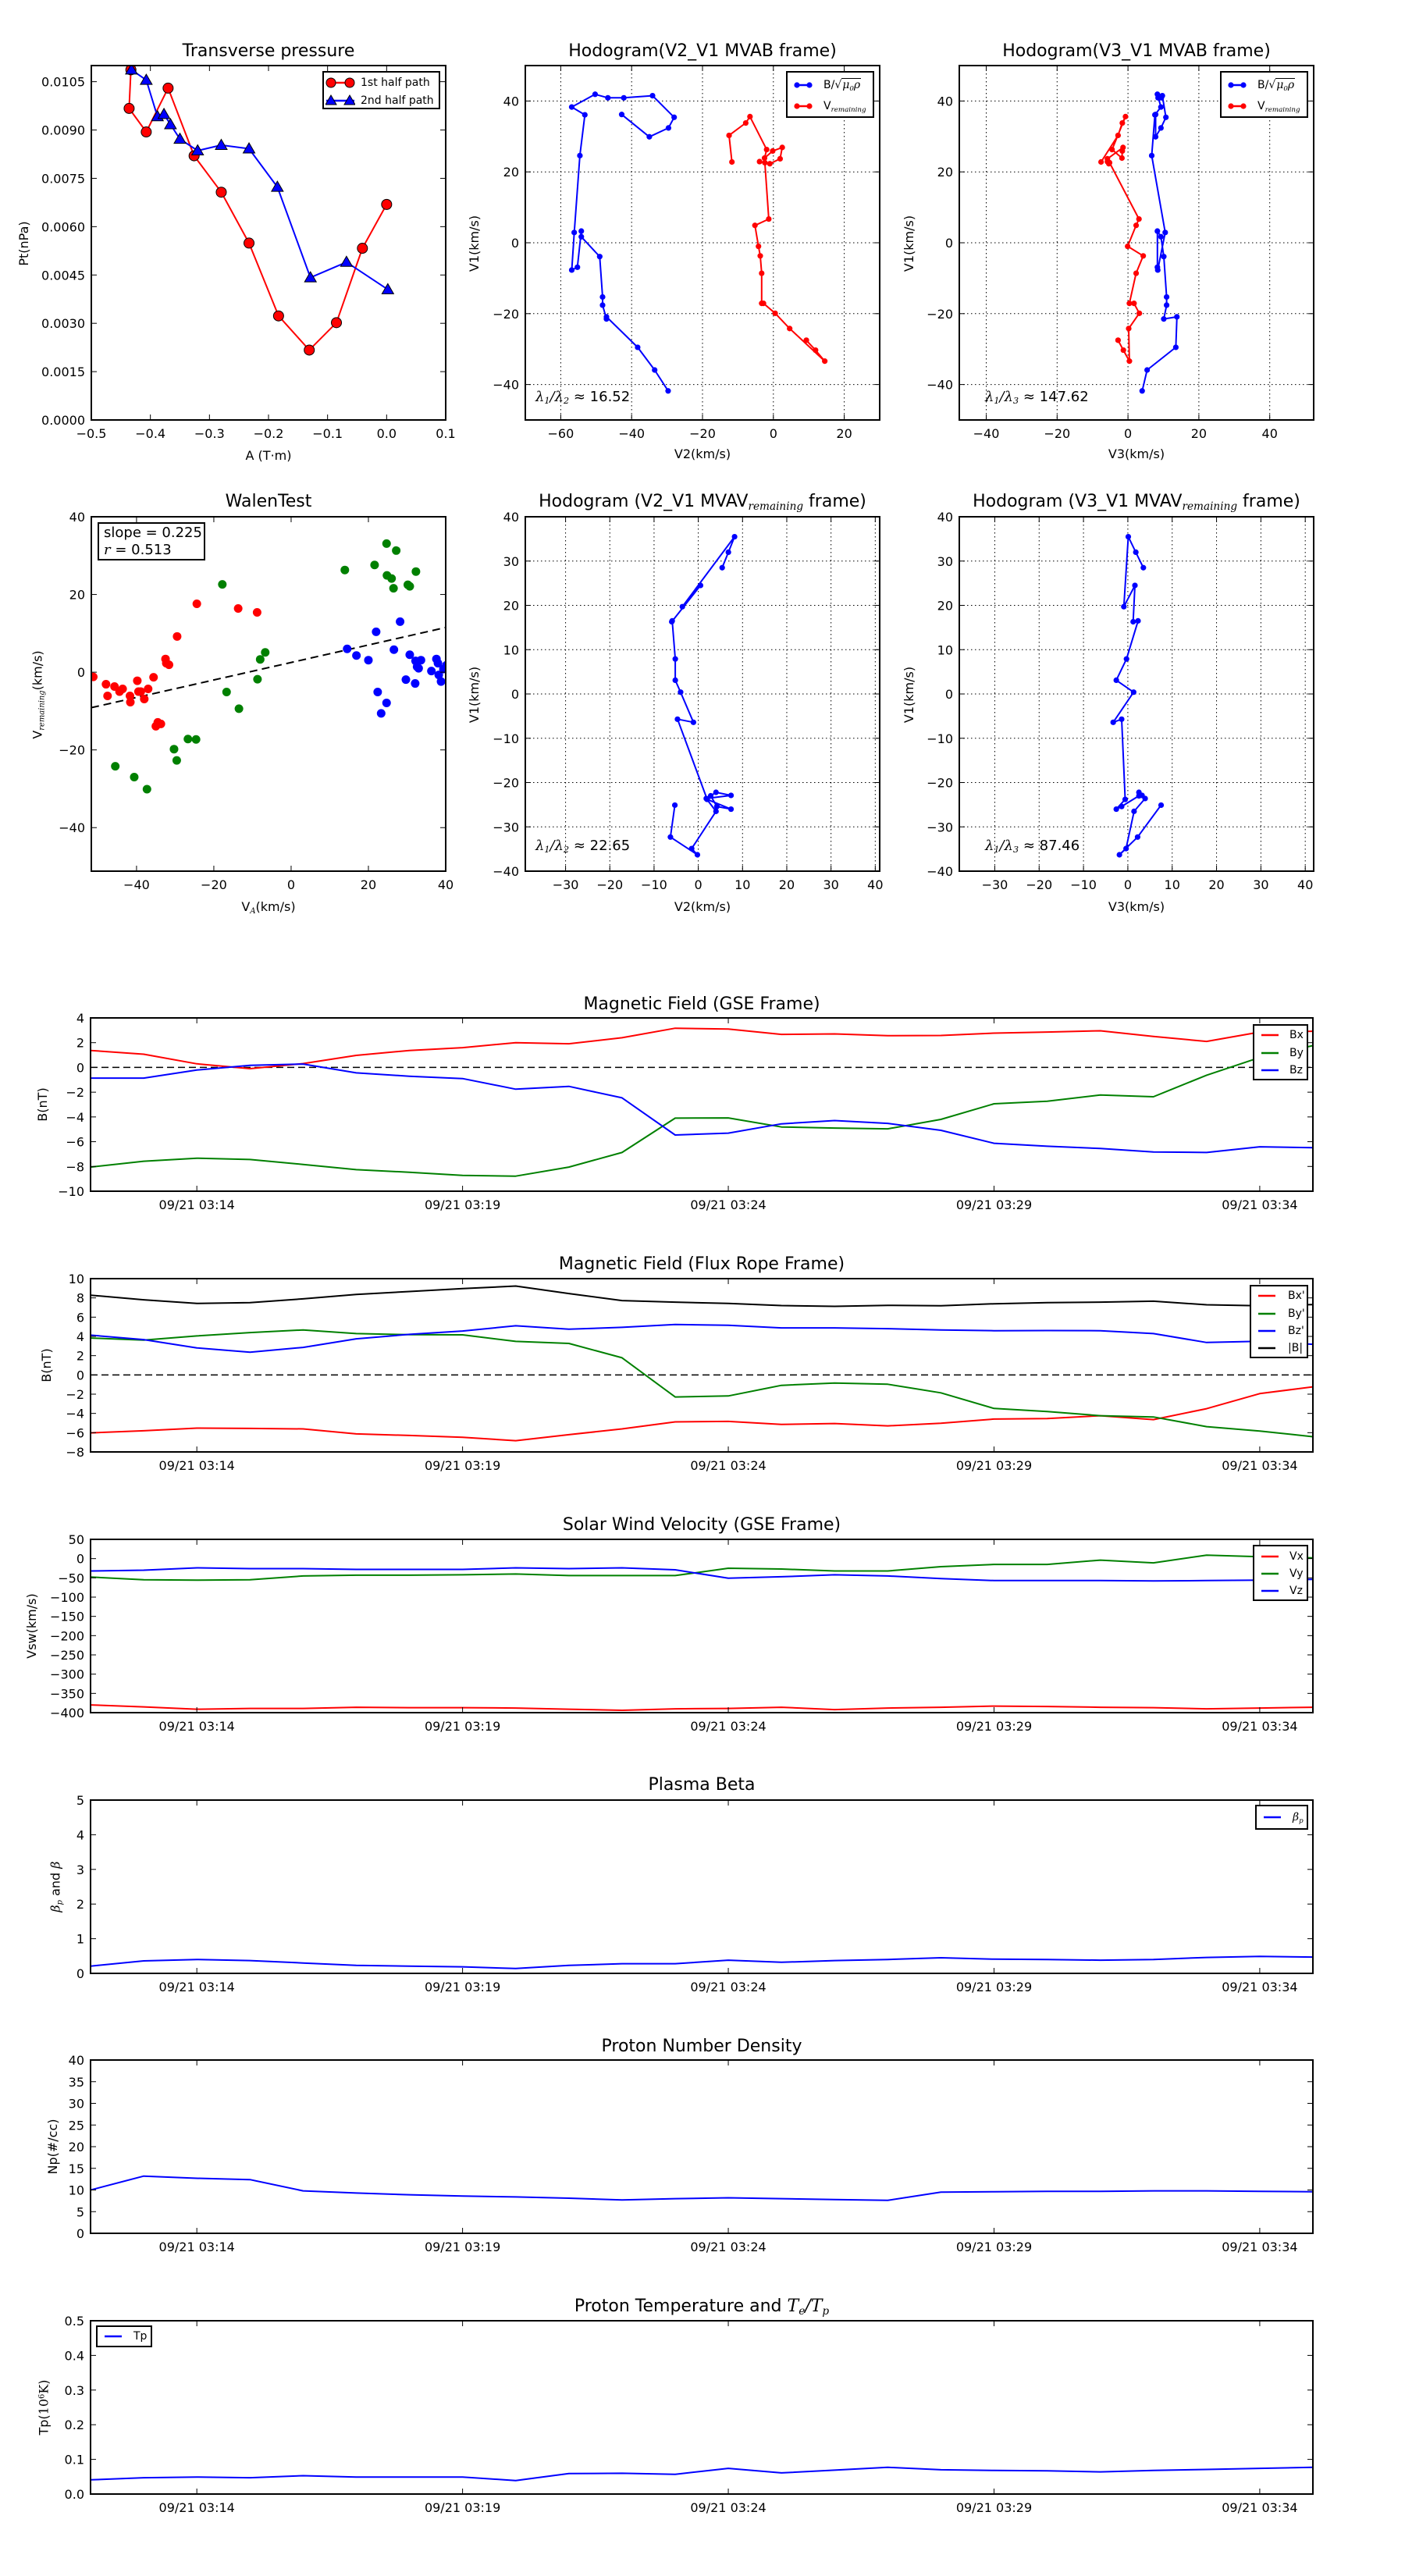 This screenshot has height=2576, width=1405. I want to click on regression-fit-line, so click(269, 667).